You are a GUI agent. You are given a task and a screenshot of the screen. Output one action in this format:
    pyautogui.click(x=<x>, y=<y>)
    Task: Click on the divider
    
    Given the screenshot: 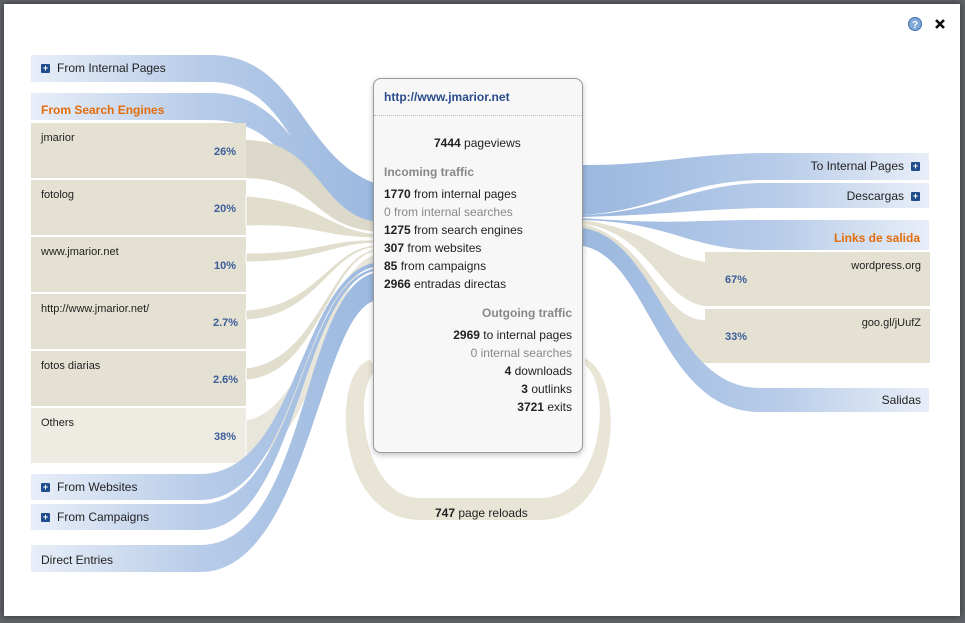 What is the action you would take?
    pyautogui.click(x=478, y=115)
    